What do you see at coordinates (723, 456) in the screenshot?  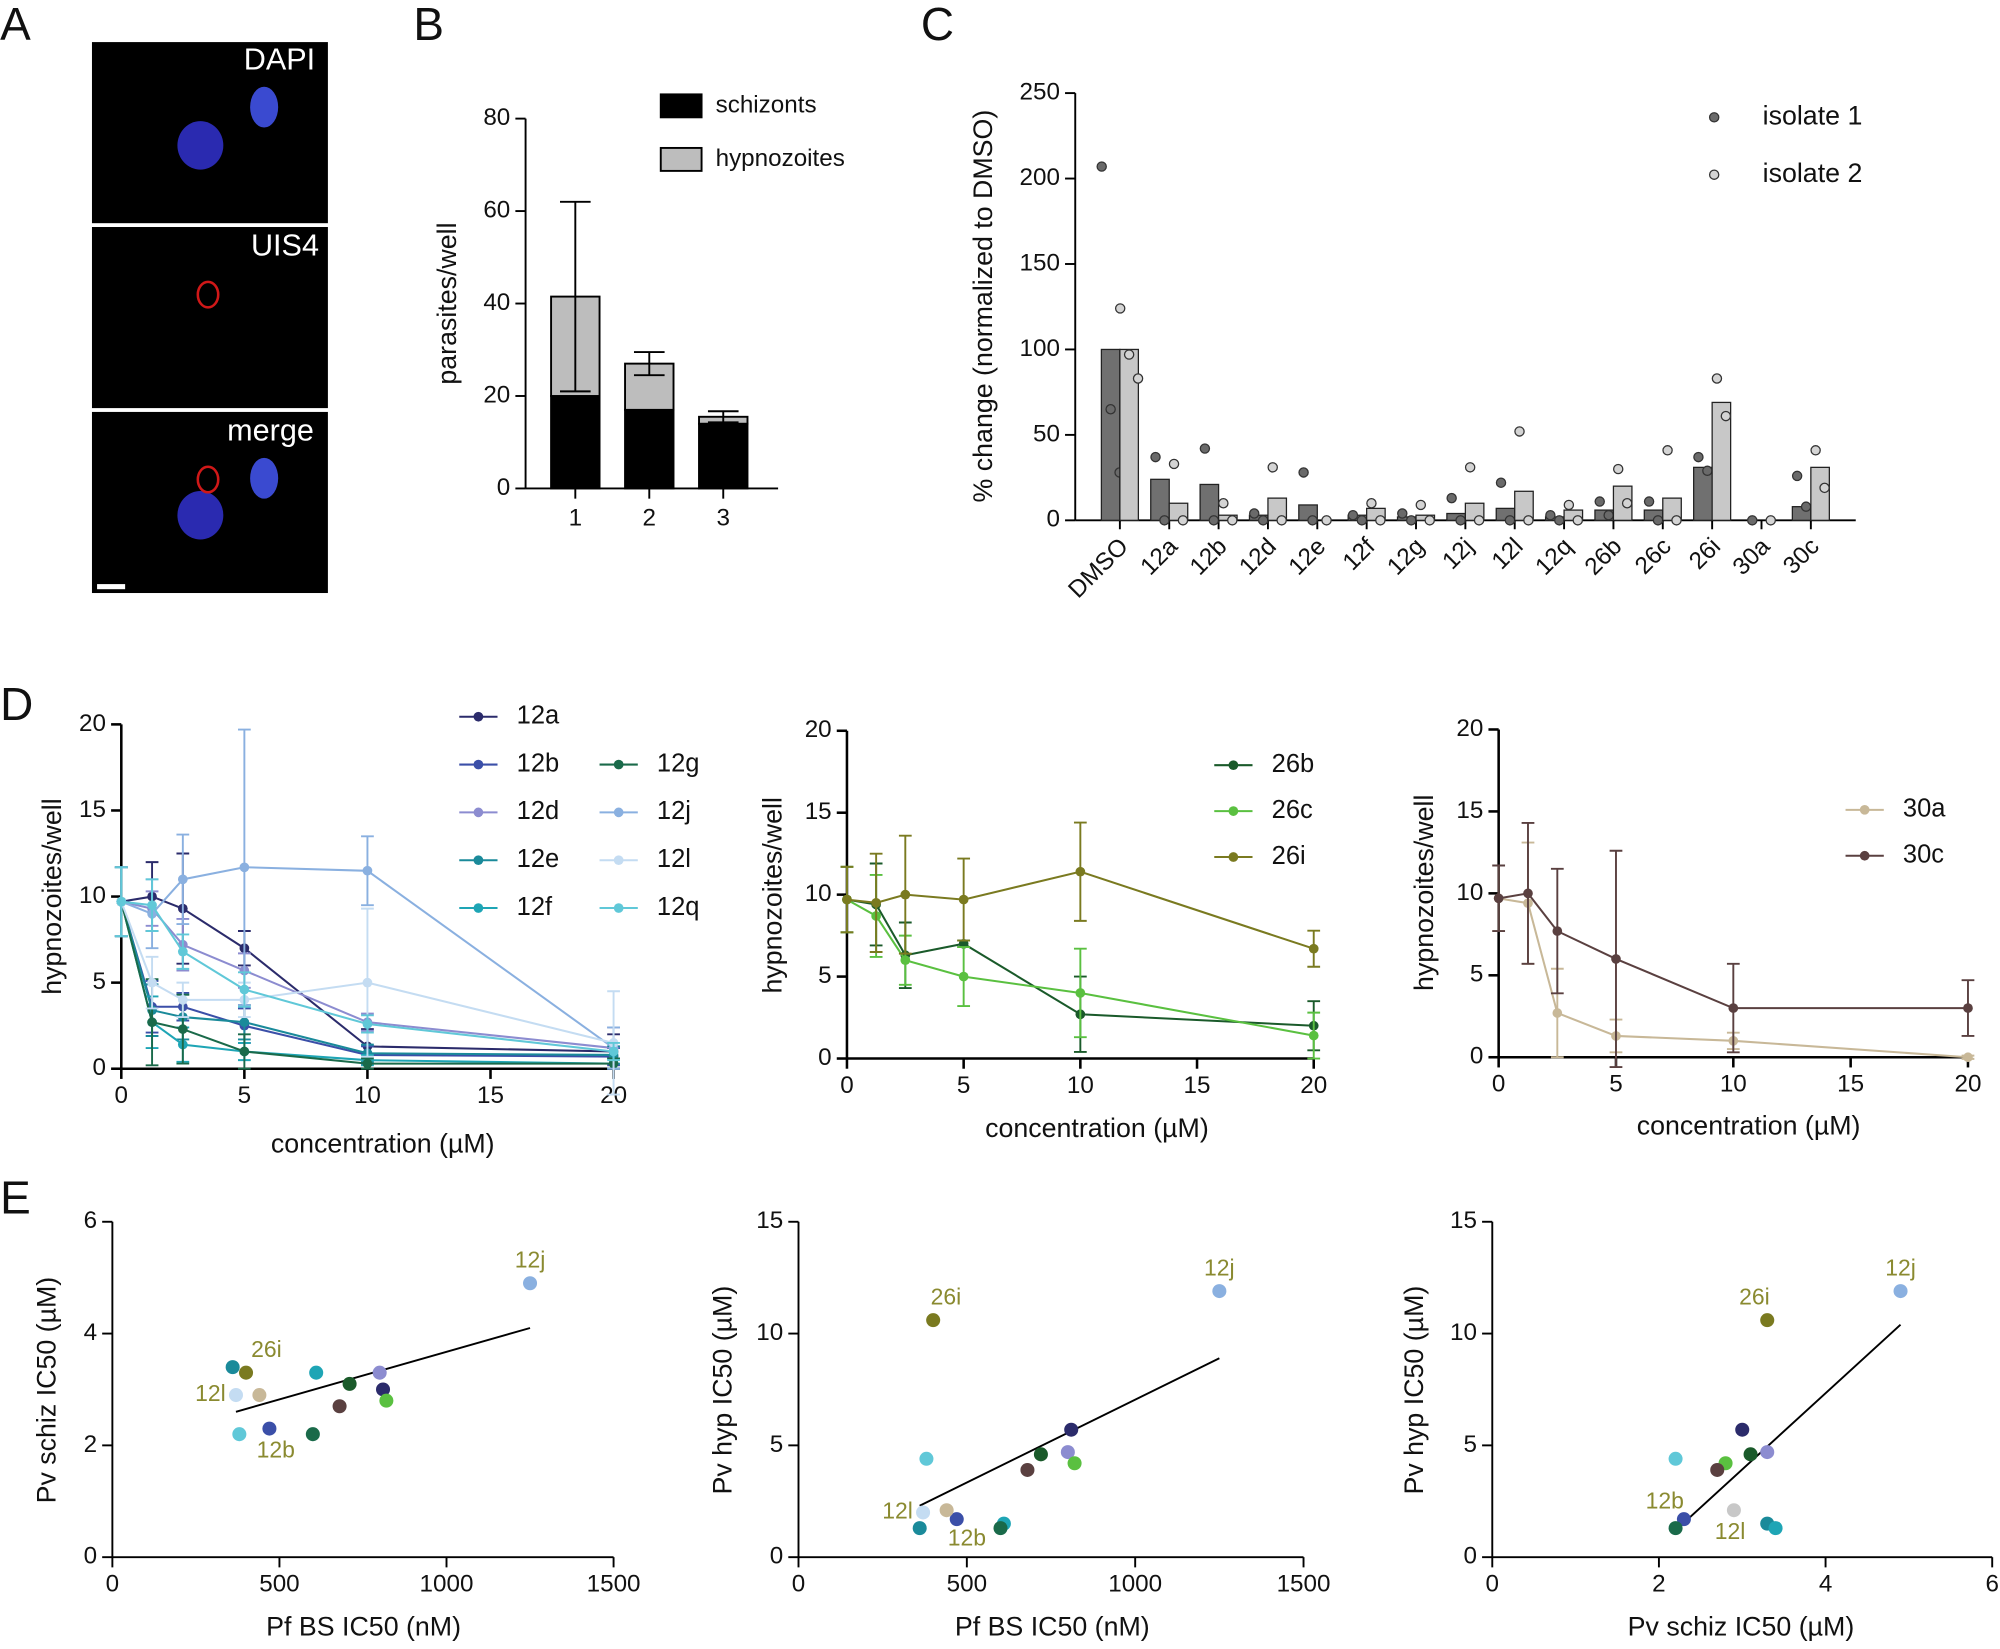 I see `bar-segment` at bounding box center [723, 456].